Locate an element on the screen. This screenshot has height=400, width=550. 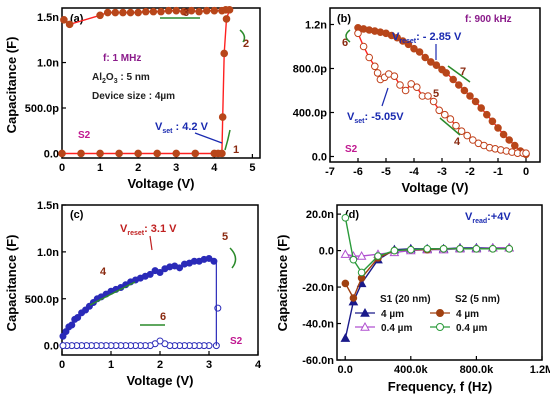
legend-header-s2: S2 (5 nm) is located at coordinates (477, 299).